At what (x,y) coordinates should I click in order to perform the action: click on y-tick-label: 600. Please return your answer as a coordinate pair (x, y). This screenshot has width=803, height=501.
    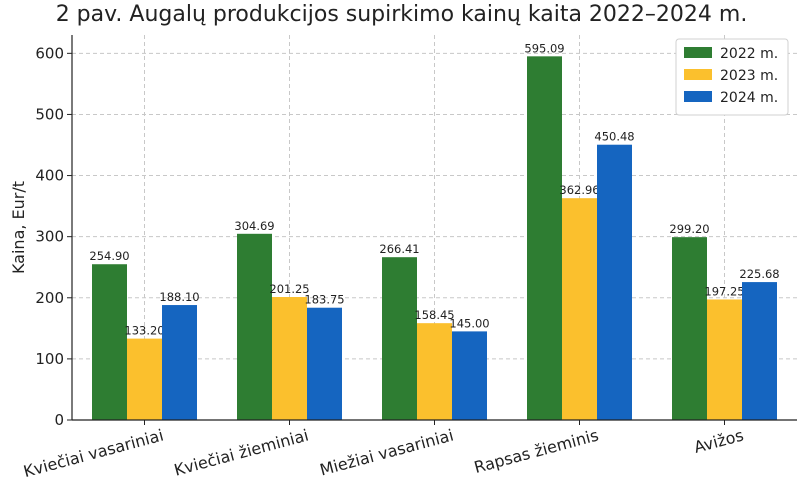
    Looking at the image, I should click on (49, 53).